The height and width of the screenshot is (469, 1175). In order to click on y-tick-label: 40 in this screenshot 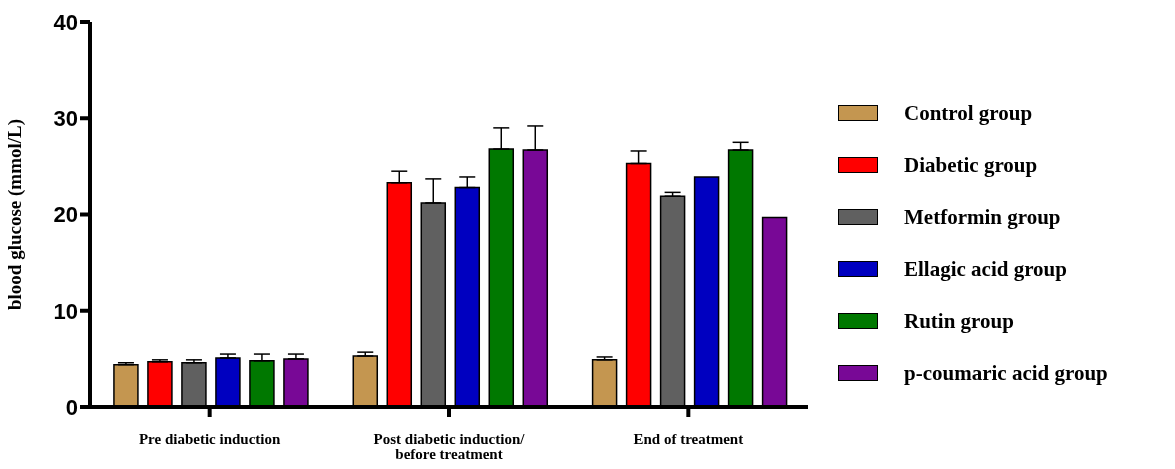, I will do `click(65, 22)`.